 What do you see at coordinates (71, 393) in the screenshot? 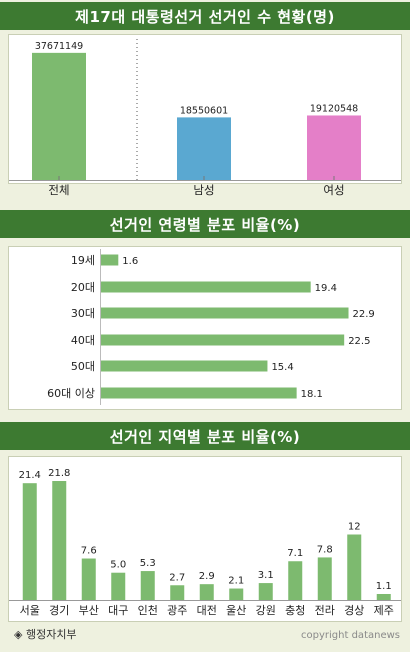
I see `chart2-category-label-5: 60대 이상` at bounding box center [71, 393].